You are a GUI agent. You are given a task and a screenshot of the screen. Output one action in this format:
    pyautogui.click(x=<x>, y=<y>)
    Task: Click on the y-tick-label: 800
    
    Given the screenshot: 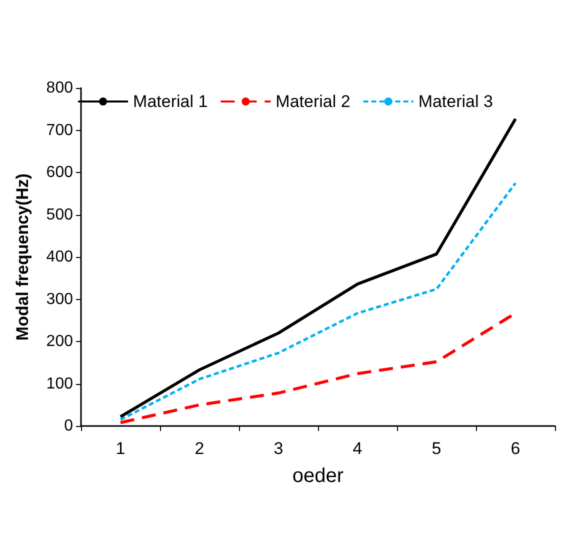 What is the action you would take?
    pyautogui.click(x=60, y=88)
    